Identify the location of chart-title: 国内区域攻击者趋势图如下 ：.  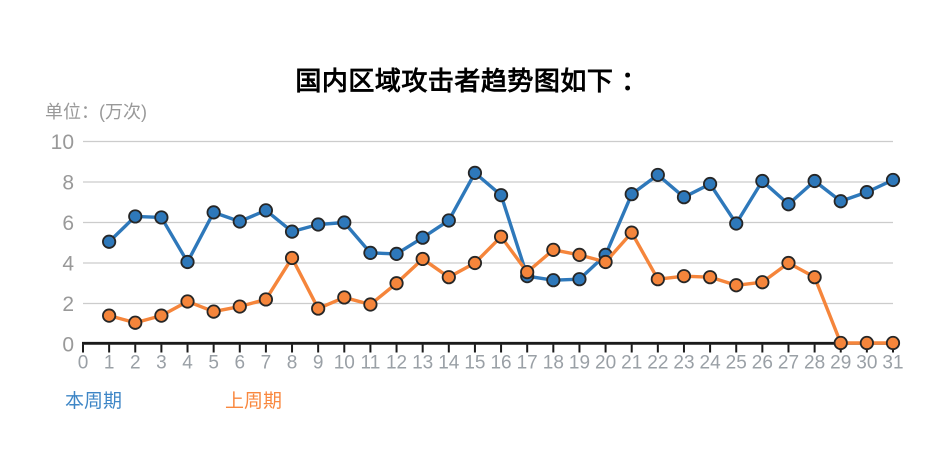
(471, 81).